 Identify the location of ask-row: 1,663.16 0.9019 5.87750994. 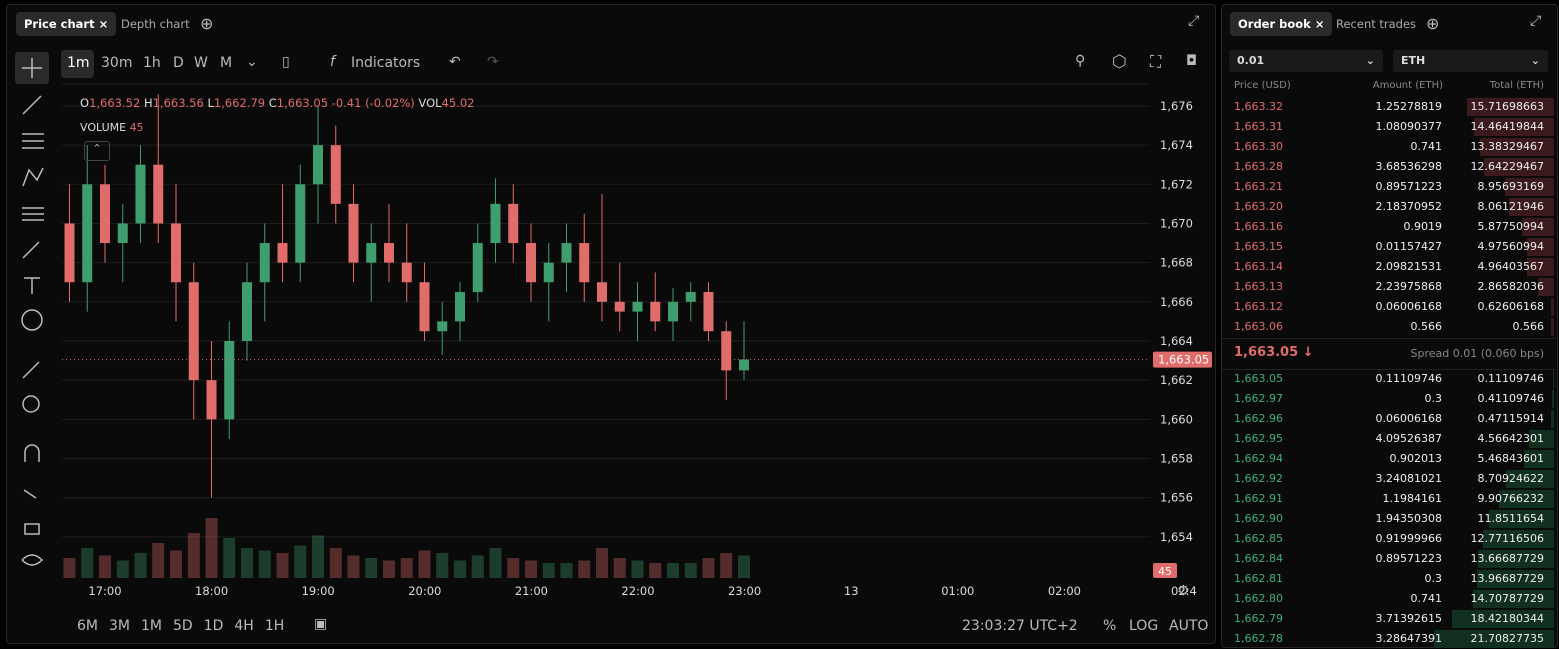
(1391, 227).